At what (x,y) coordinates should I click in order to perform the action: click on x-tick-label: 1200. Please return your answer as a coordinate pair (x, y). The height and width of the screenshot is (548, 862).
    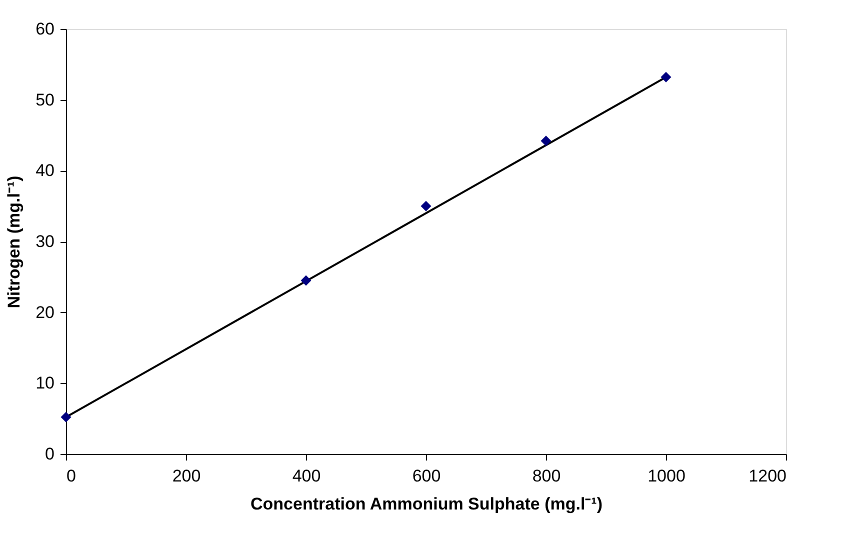
    Looking at the image, I should click on (767, 476).